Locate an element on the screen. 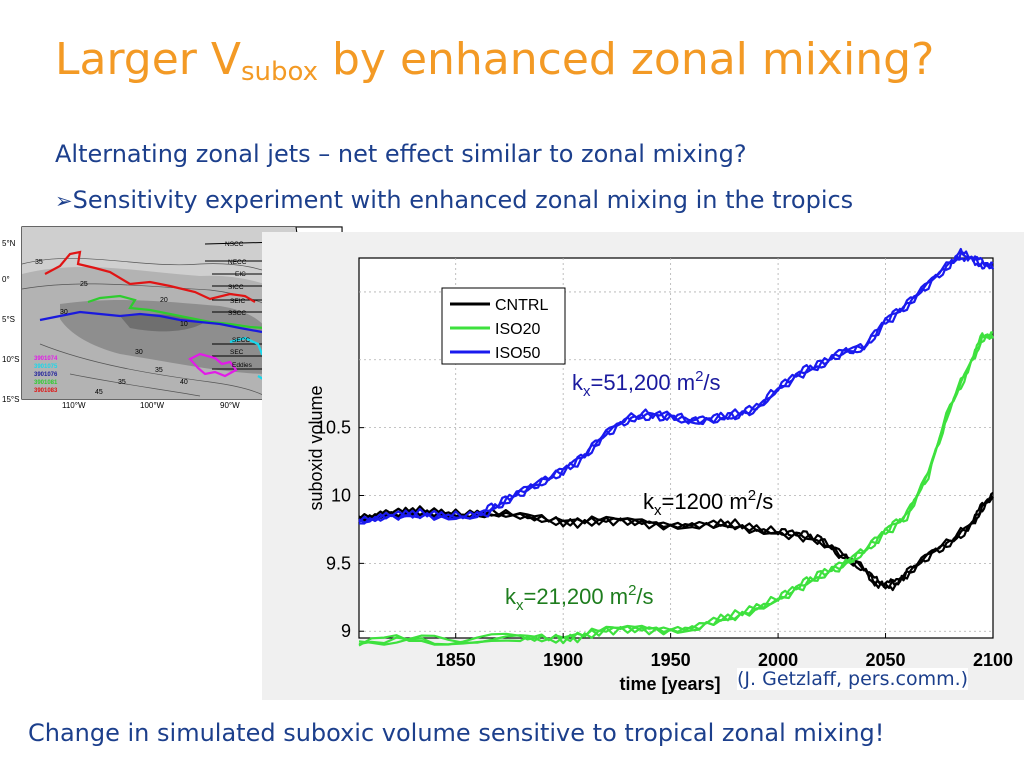 The image size is (1024, 768). map-current-label: SEIC is located at coordinates (237, 301).